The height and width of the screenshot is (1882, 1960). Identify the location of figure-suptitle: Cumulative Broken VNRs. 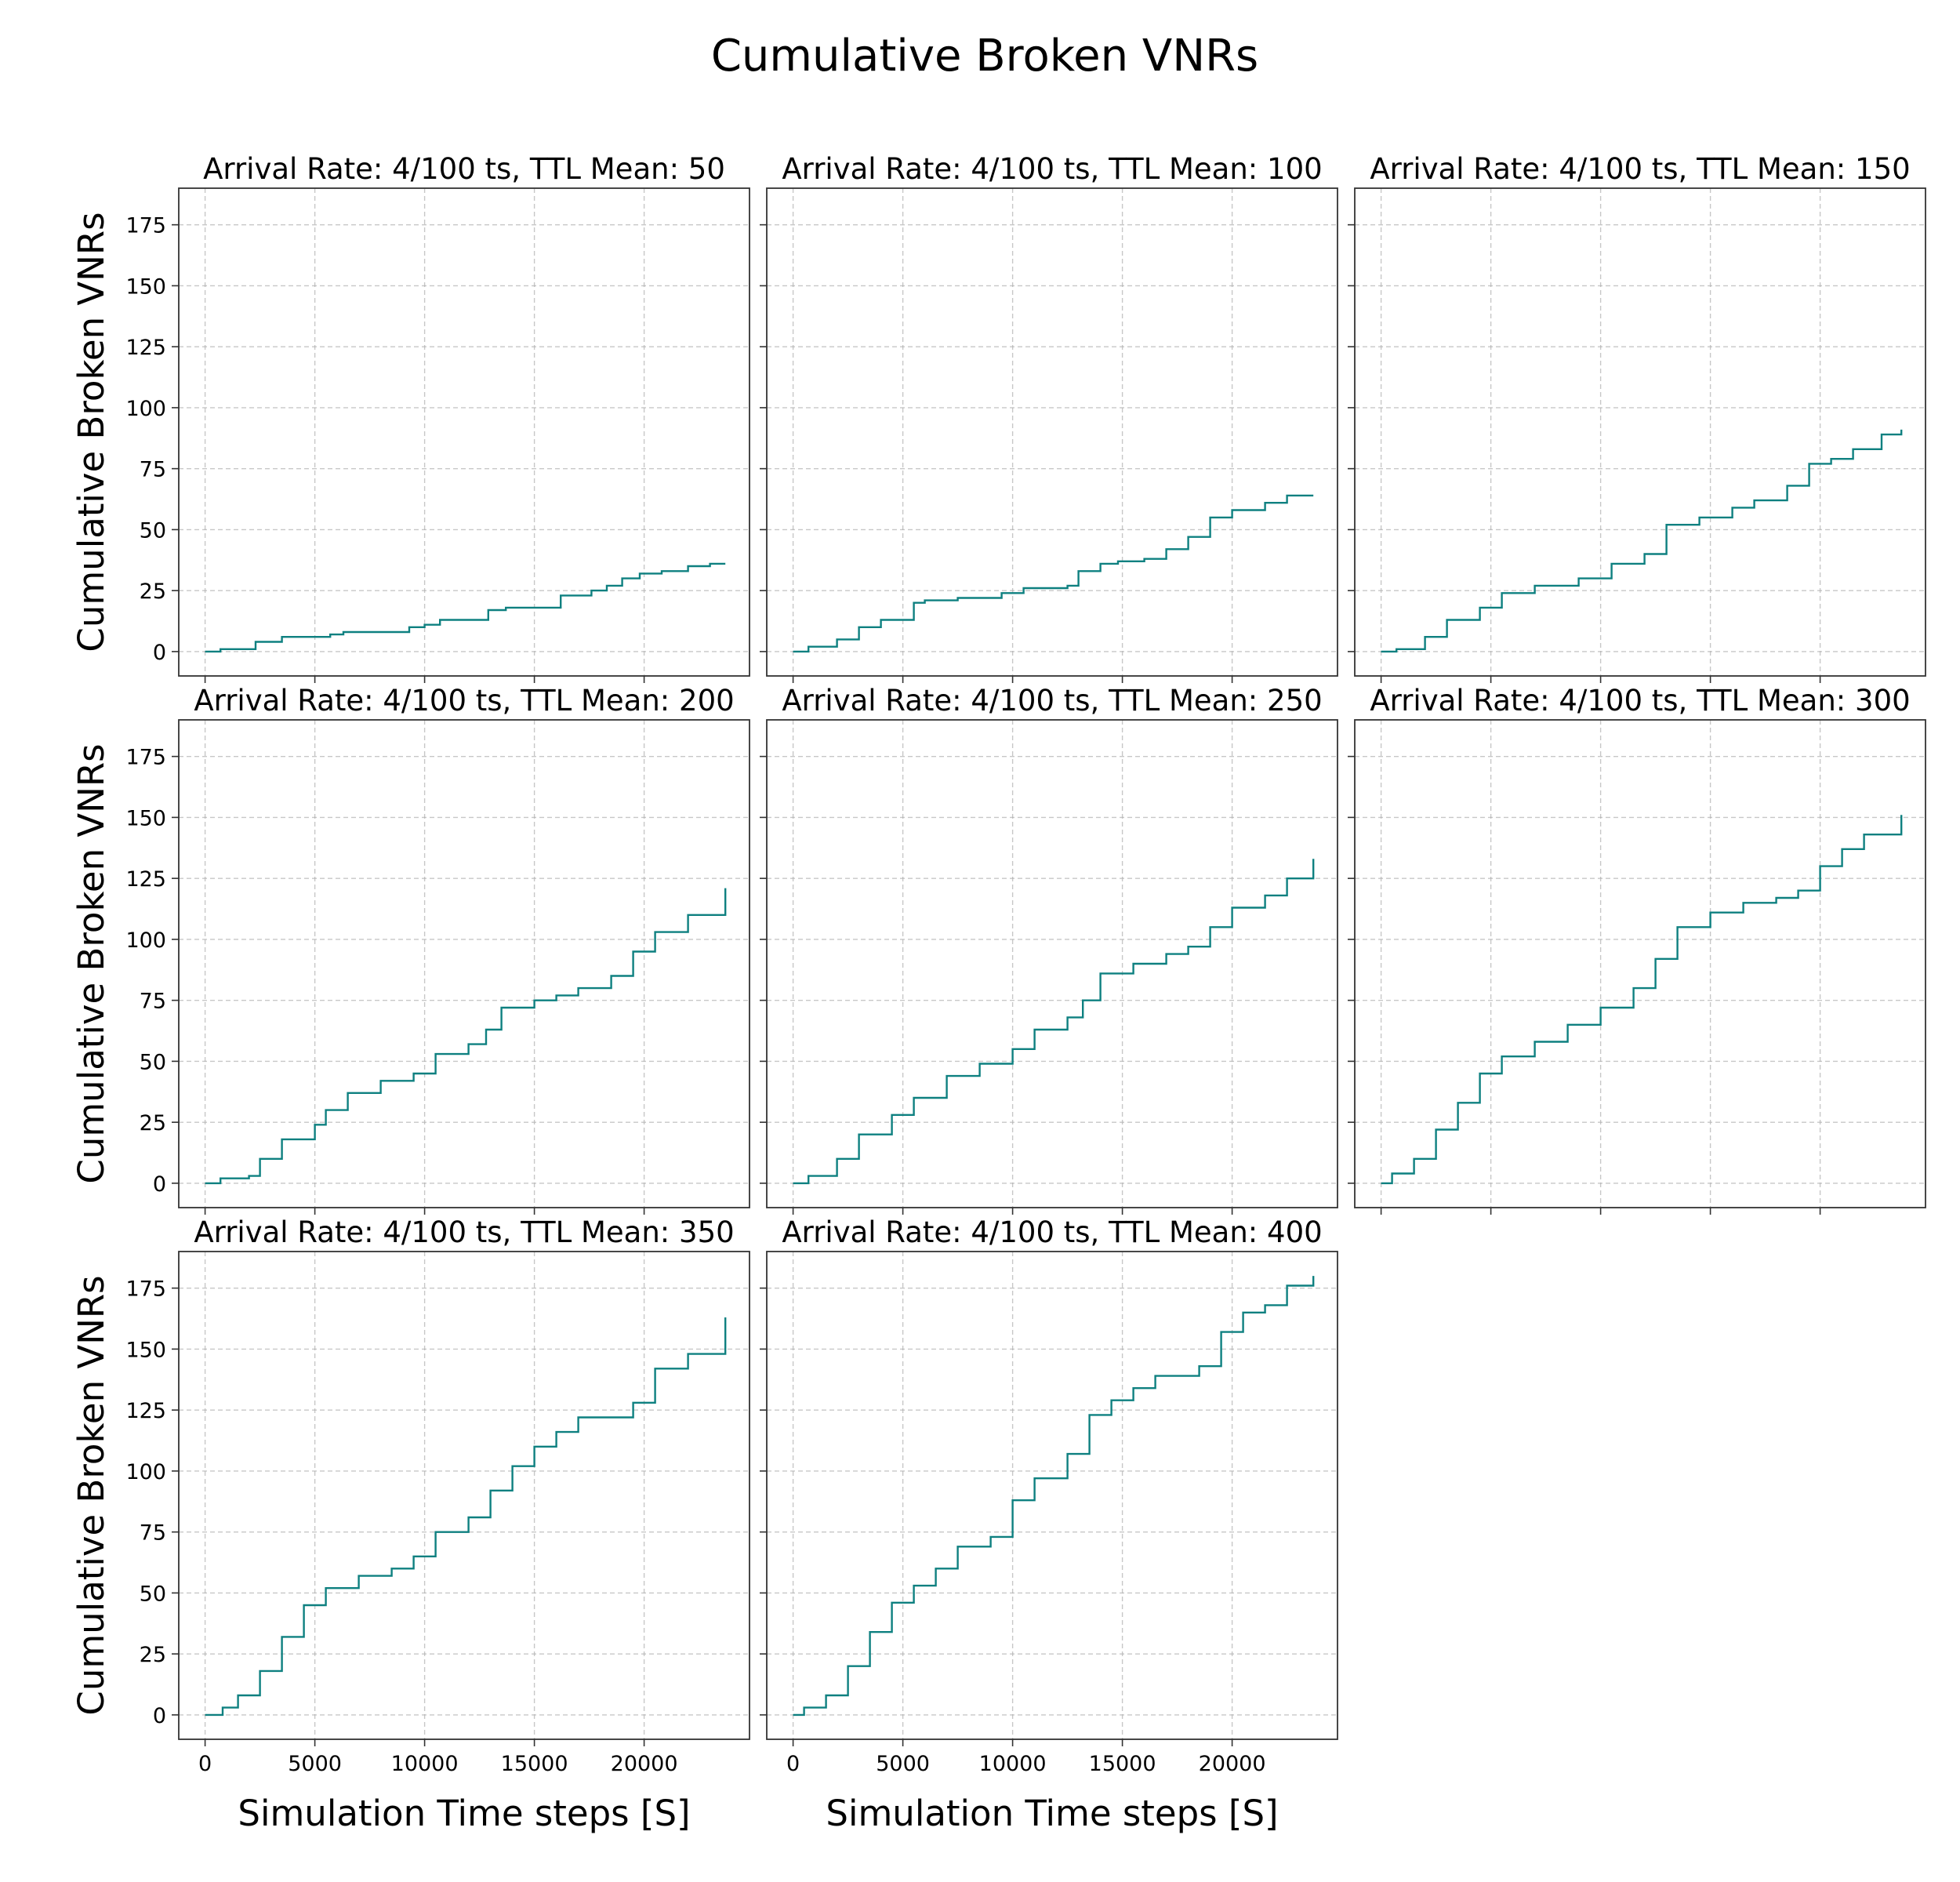
(984, 56).